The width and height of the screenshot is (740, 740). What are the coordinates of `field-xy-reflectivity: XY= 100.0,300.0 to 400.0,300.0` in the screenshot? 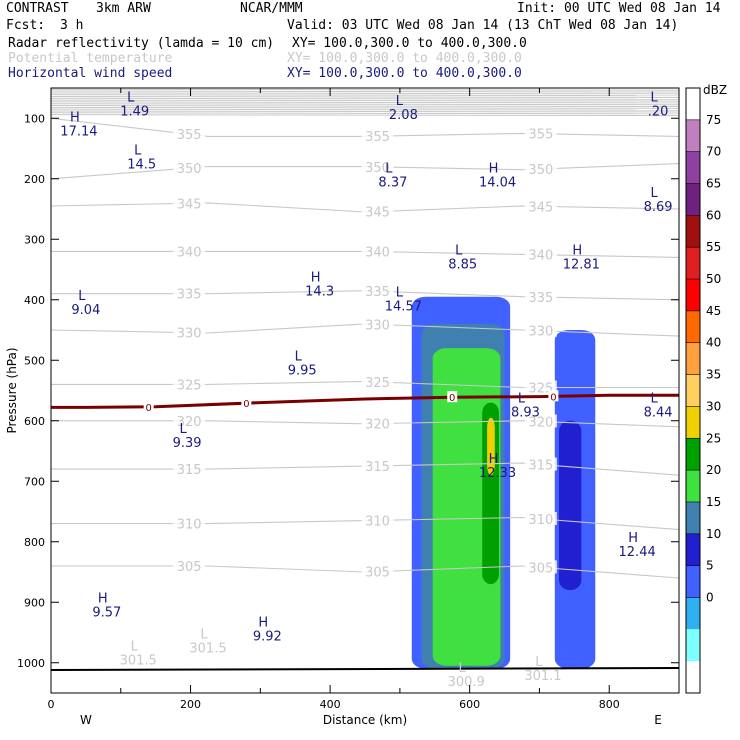 It's located at (409, 43).